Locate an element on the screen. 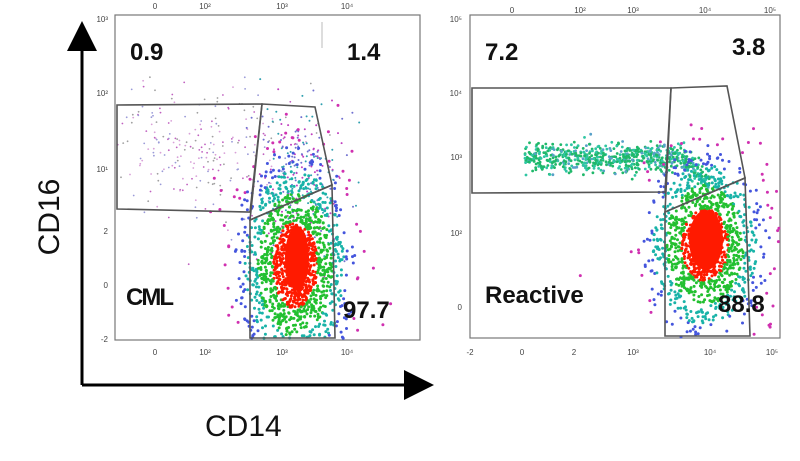 The image size is (800, 461). reactive-panel-label: Reactive is located at coordinates (534, 295).